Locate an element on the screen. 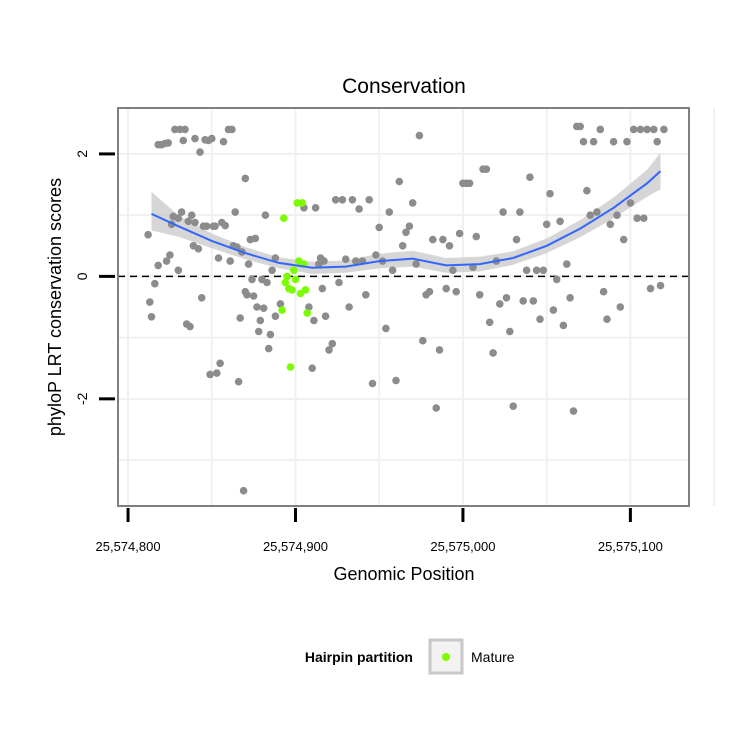 The width and height of the screenshot is (750, 755). y-tick-label: -2 is located at coordinates (82, 398).